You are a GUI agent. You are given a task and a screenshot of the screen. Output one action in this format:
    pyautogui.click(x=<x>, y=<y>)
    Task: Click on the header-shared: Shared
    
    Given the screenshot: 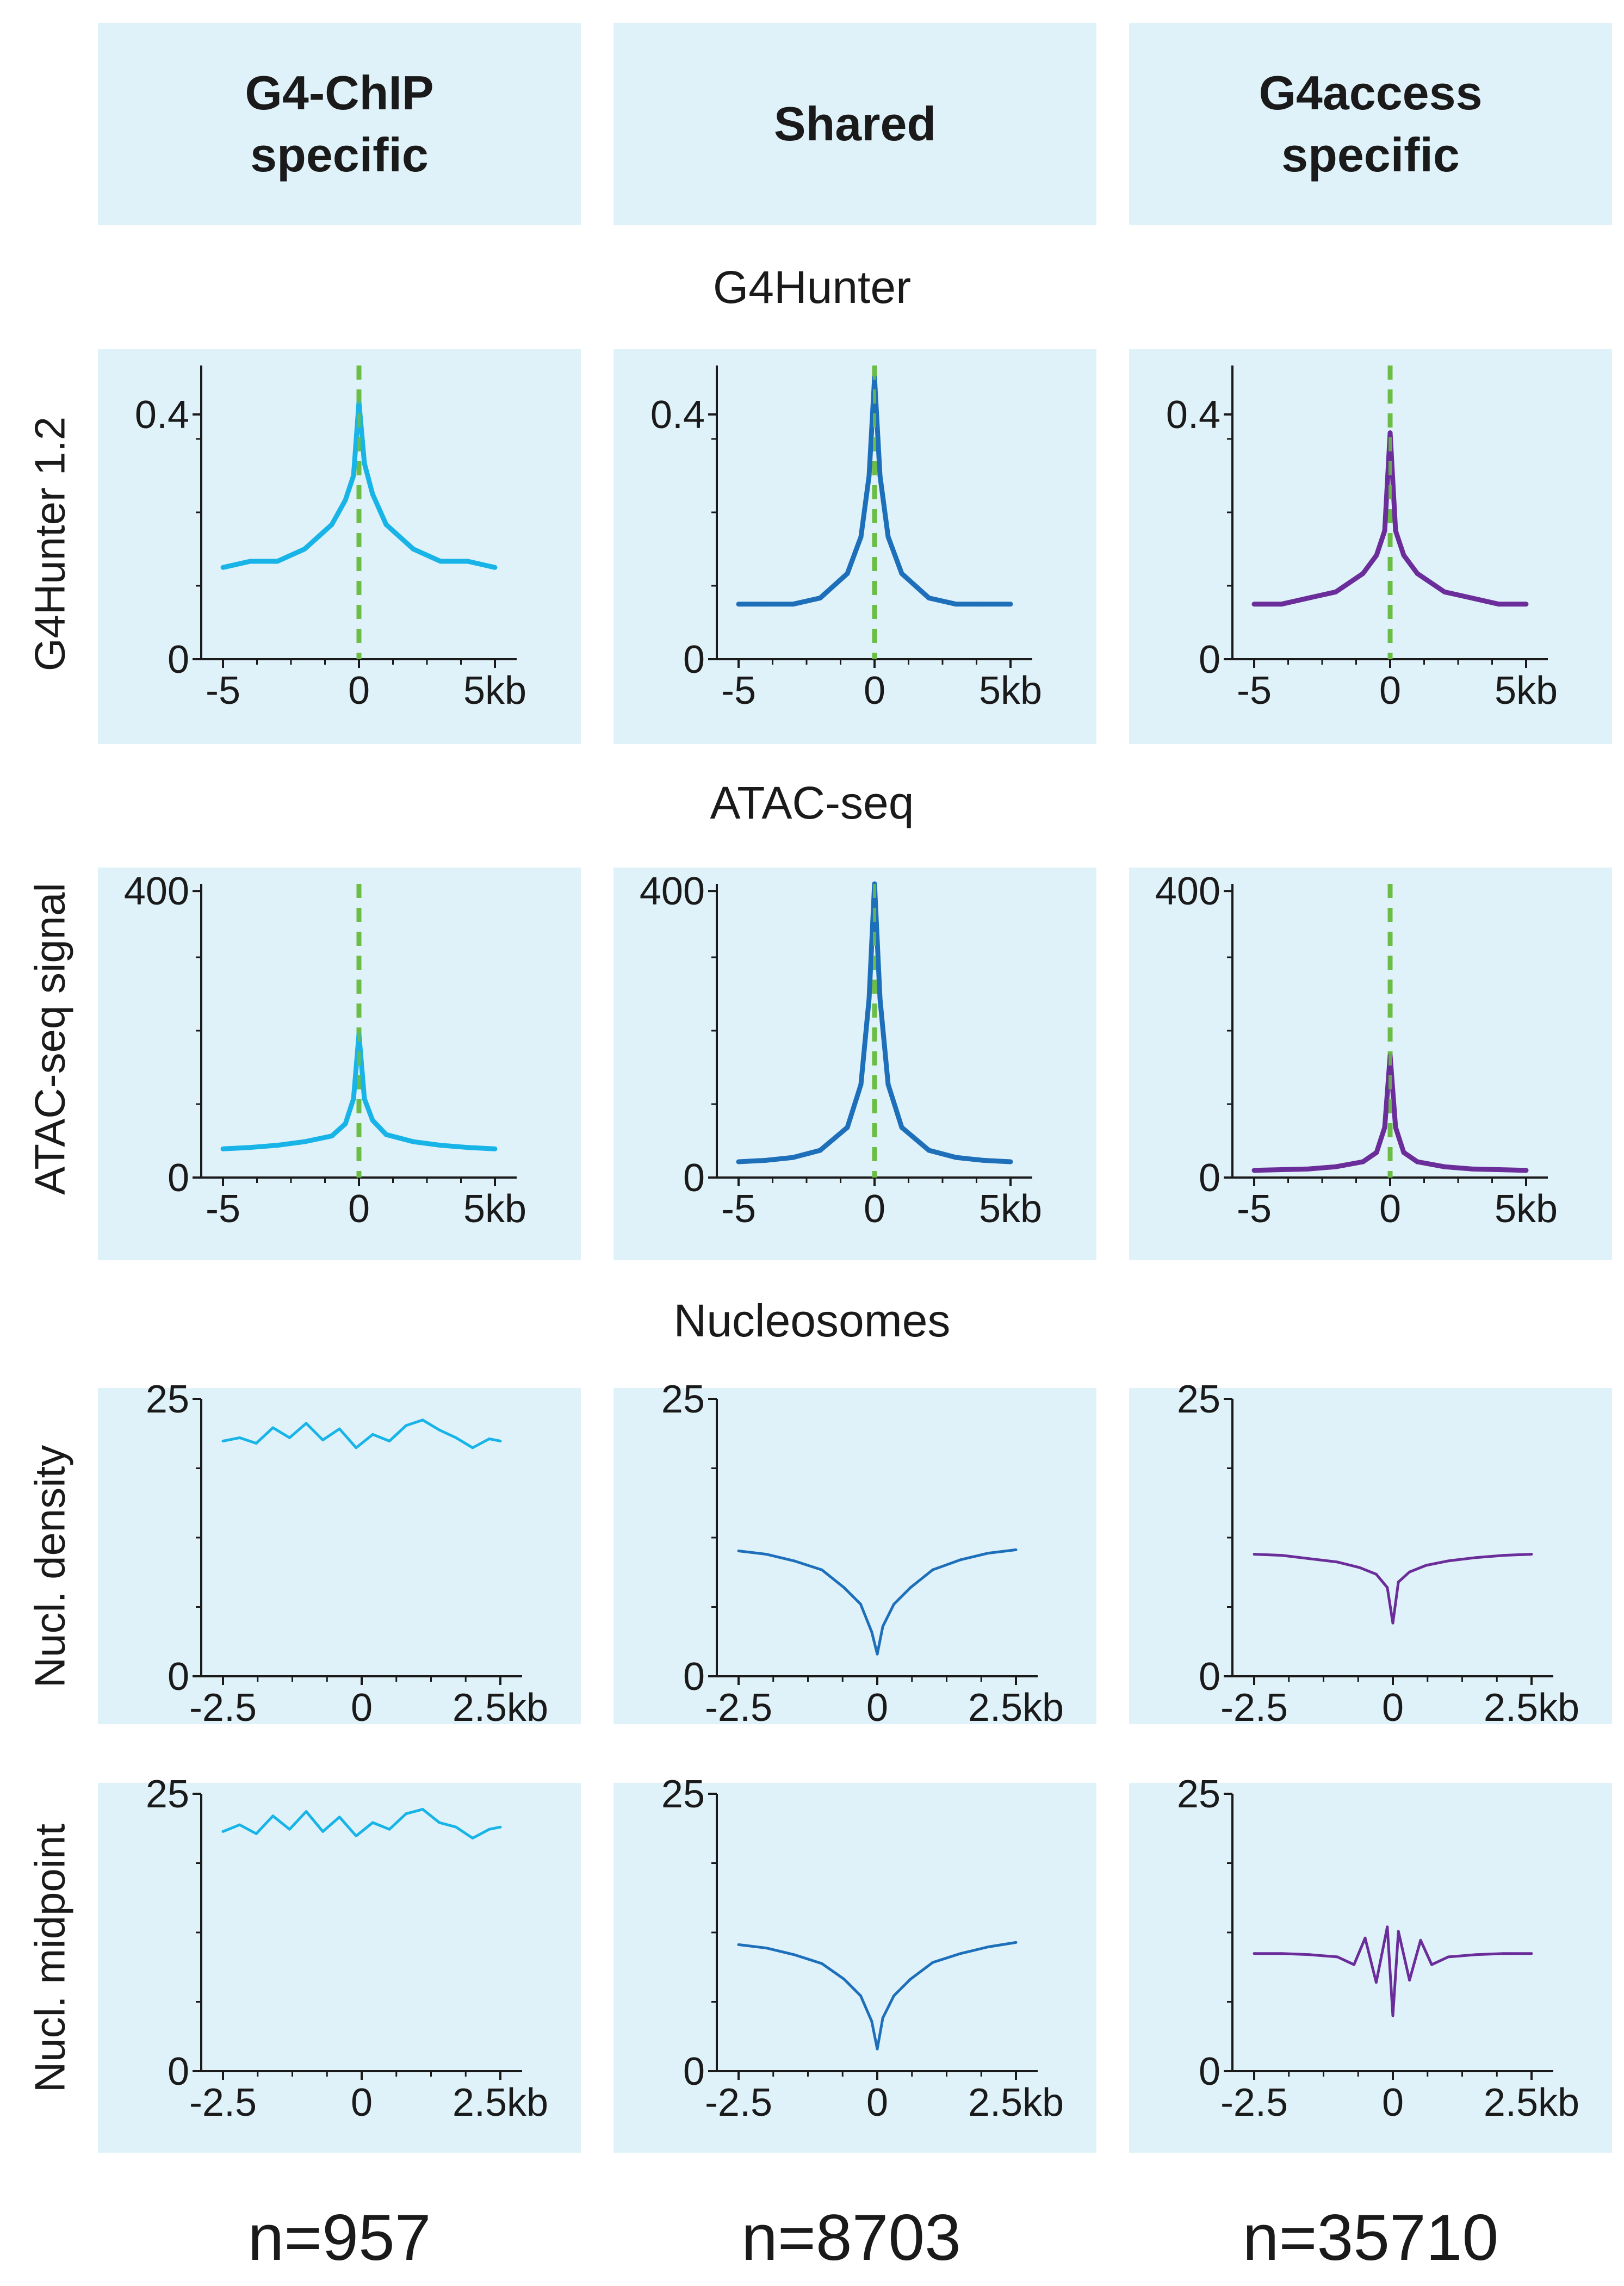 What is the action you would take?
    pyautogui.click(x=854, y=124)
    